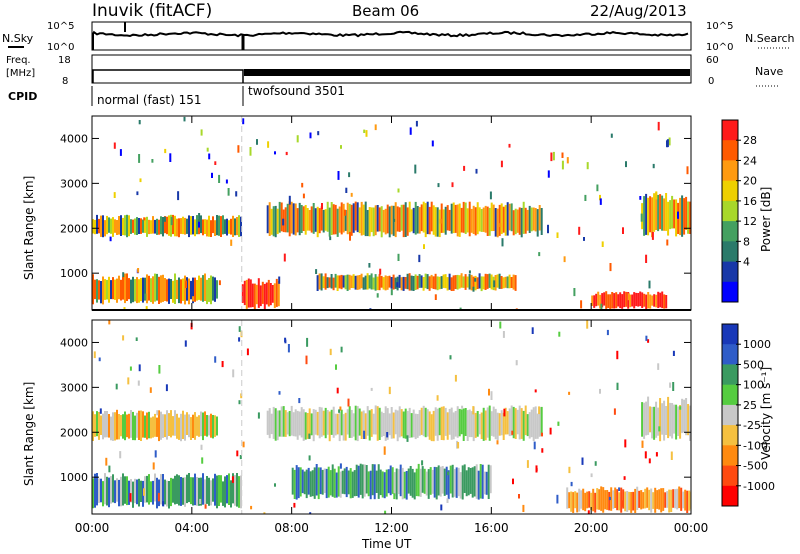 Image resolution: width=800 pixels, height=554 pixels. What do you see at coordinates (29, 228) in the screenshot?
I see `power-y-label: Slant Range [km]` at bounding box center [29, 228].